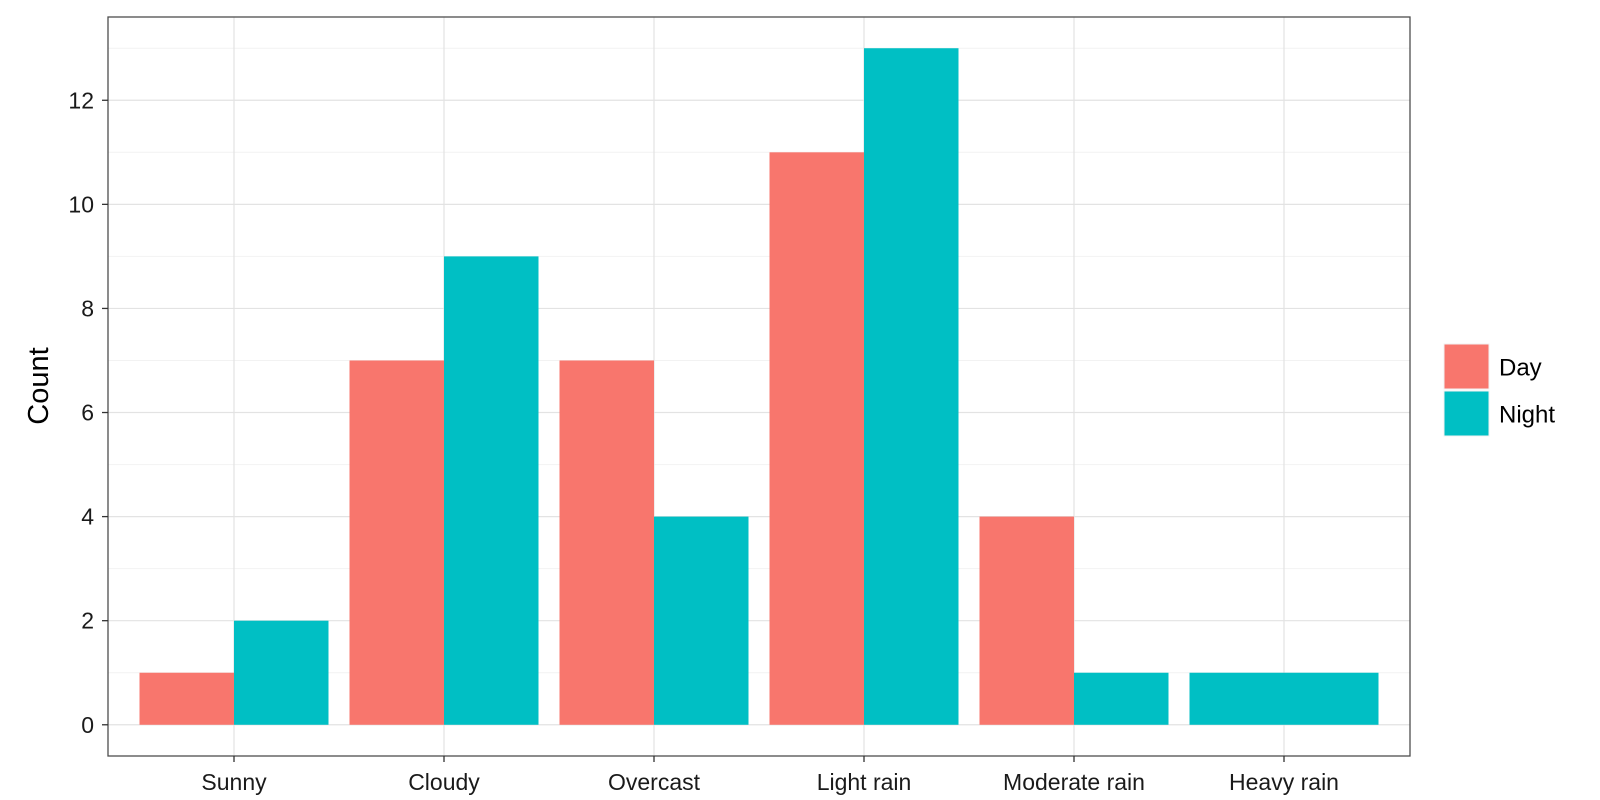 This screenshot has height=800, width=1600. Describe the element at coordinates (1026, 620) in the screenshot. I see `bar-moderate-rain-day` at that location.